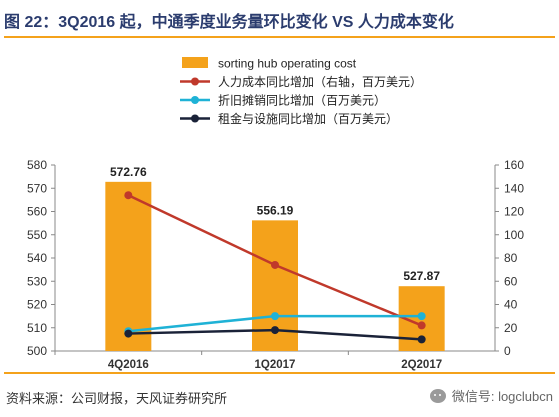  I want to click on right-axis-tick-label: 60, so click(511, 281).